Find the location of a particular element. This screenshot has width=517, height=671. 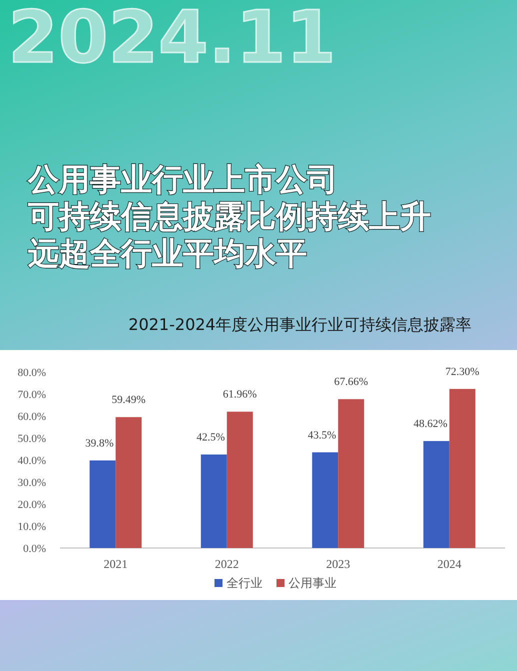

y-tick-label: 10.0% is located at coordinates (32, 527).